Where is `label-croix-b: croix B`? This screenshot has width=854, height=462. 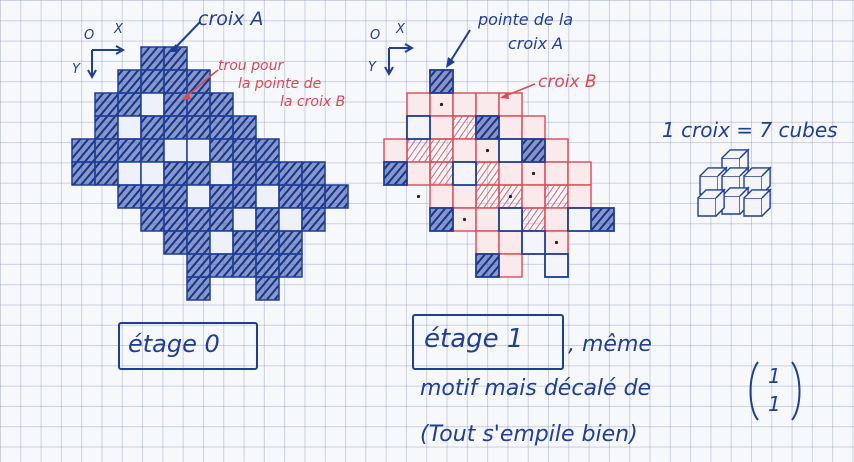
label-croix-b: croix B is located at coordinates (567, 82).